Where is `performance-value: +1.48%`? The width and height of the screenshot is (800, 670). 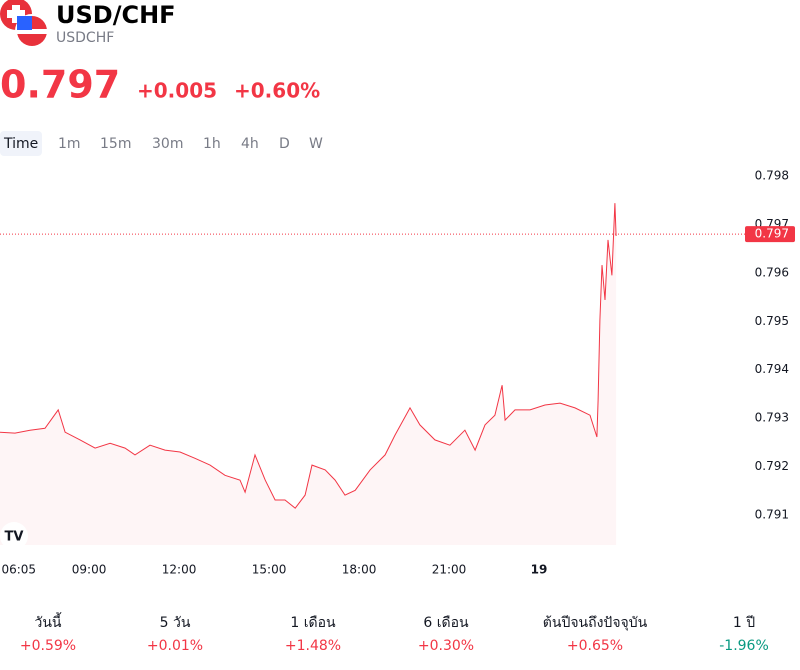
performance-value: +1.48% is located at coordinates (313, 646).